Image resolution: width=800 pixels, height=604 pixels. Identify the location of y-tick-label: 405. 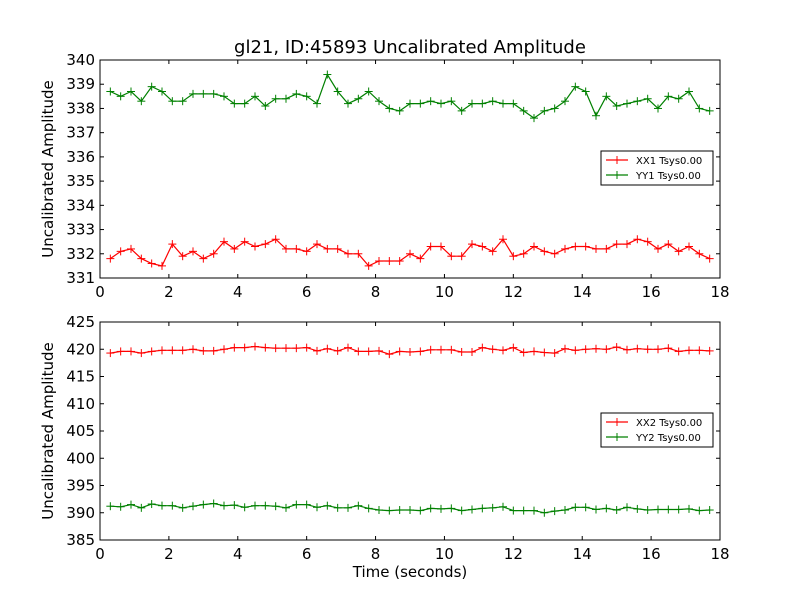
(80, 431).